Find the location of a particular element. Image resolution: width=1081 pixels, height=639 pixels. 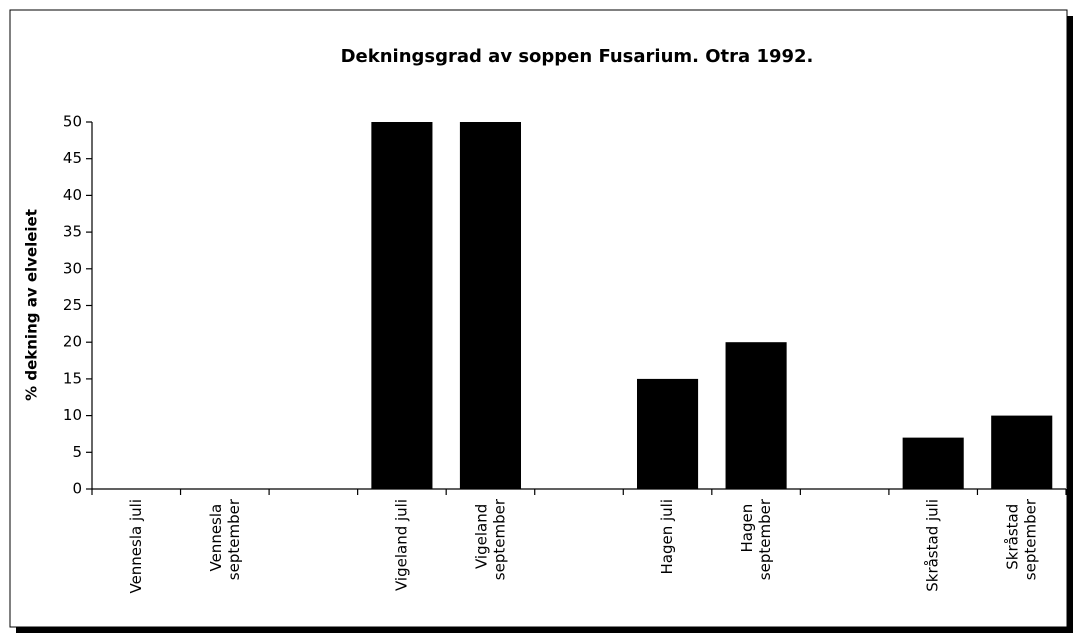

y-axis-label: % dekning av elveleiet is located at coordinates (32, 305).